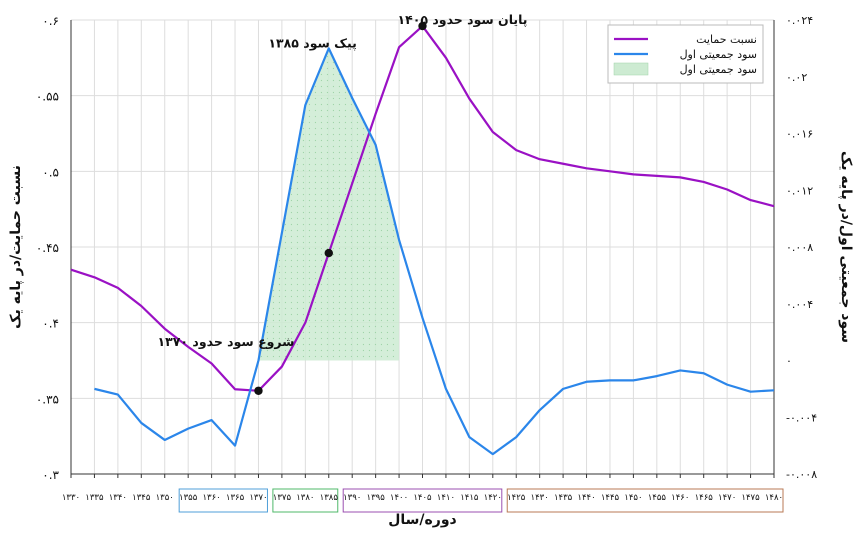 The width and height of the screenshot is (853, 535). I want to click on x-tick-label: ۱۳۵۵, so click(188, 498).